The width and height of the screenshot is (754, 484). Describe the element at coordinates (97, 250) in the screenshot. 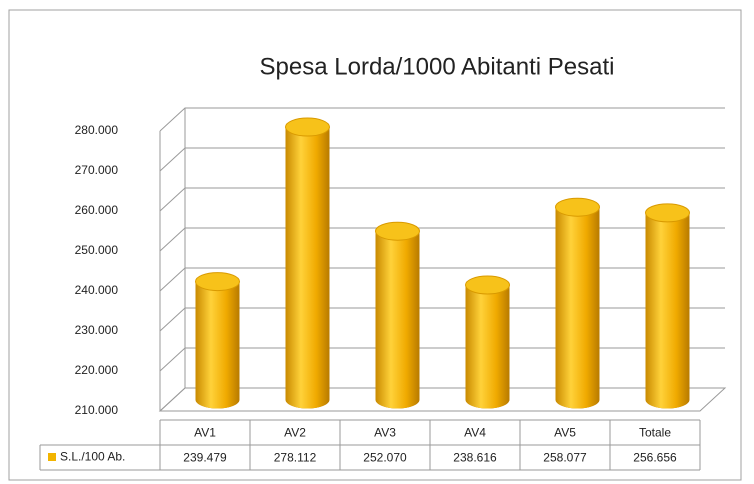

I see `y-tick-label: 250.000` at that location.